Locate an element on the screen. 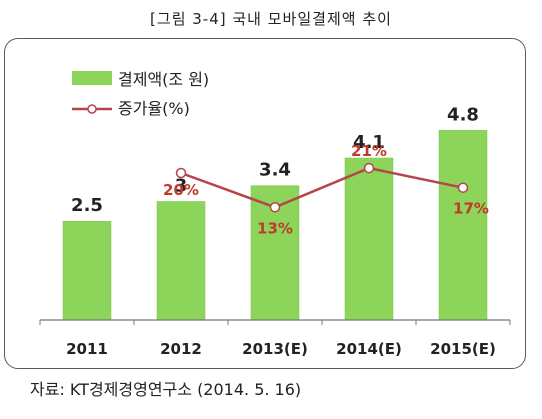 The width and height of the screenshot is (542, 419). growth-rate-line is located at coordinates (322, 187).